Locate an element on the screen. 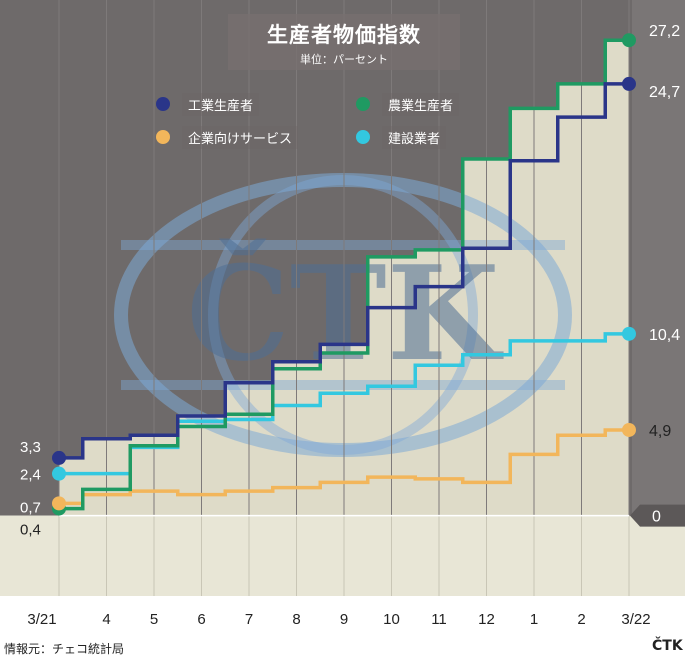  x-tick-label: 3/22 is located at coordinates (635, 619).